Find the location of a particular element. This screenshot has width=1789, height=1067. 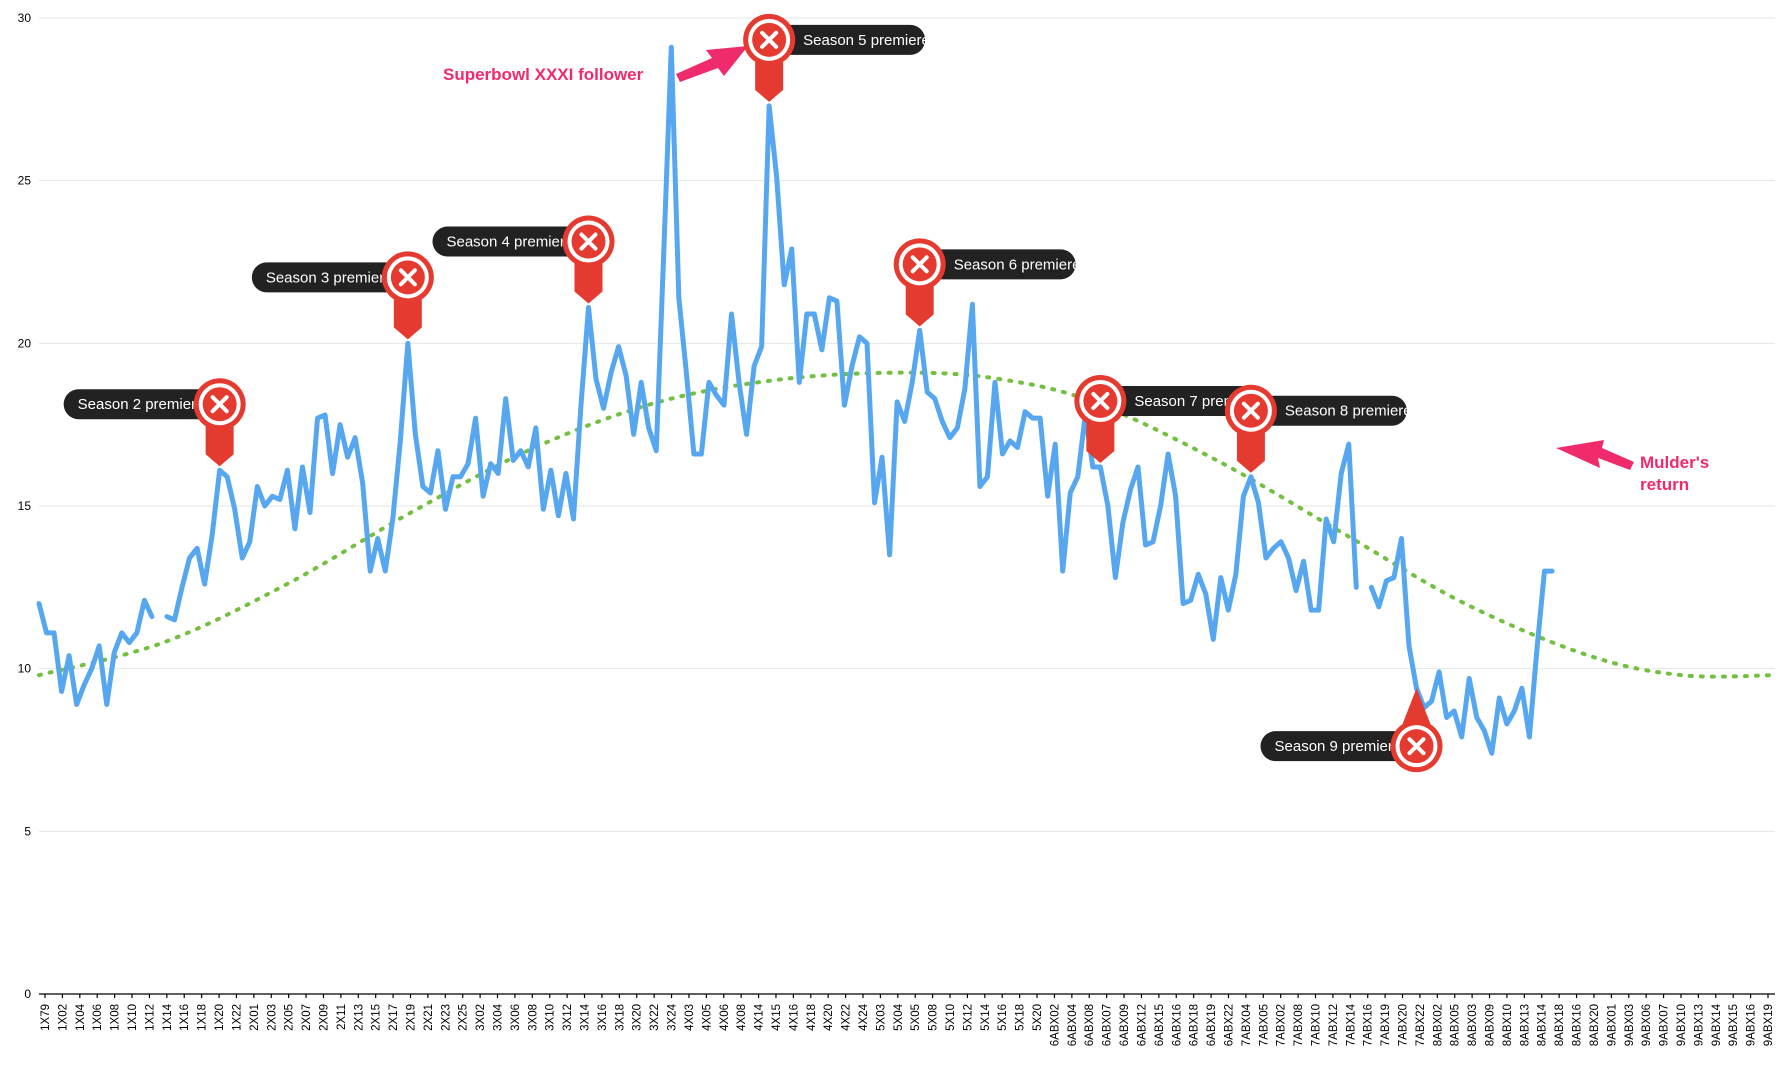

note-mulder-2: return is located at coordinates (1664, 484).